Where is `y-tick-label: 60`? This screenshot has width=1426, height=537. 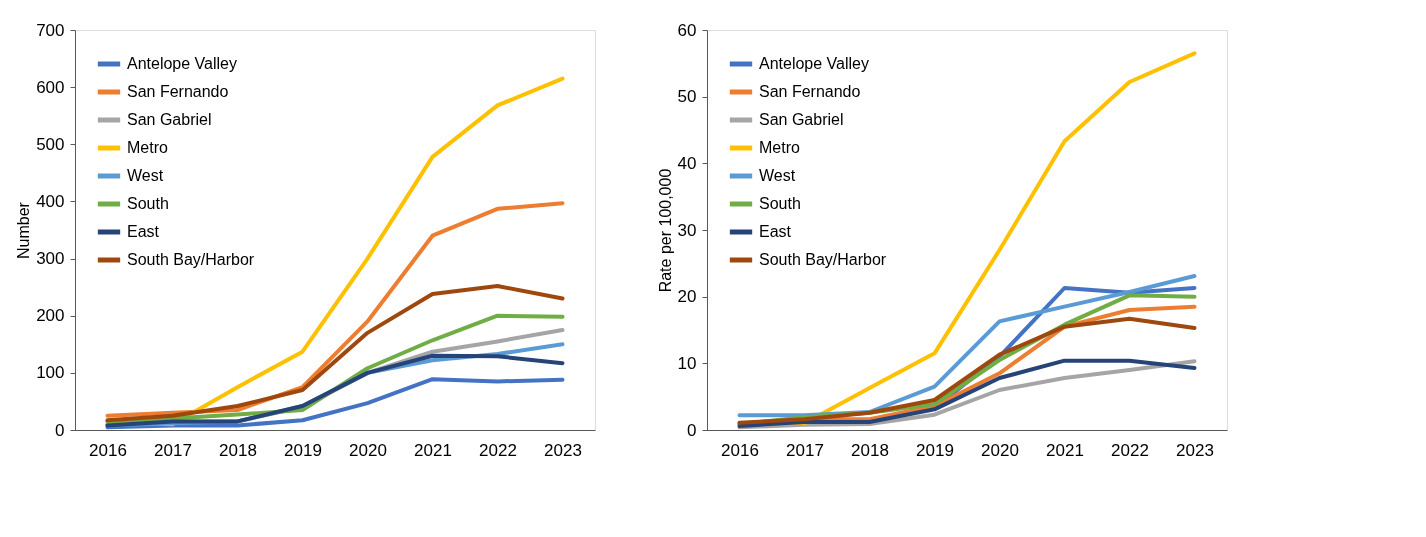 y-tick-label: 60 is located at coordinates (687, 30).